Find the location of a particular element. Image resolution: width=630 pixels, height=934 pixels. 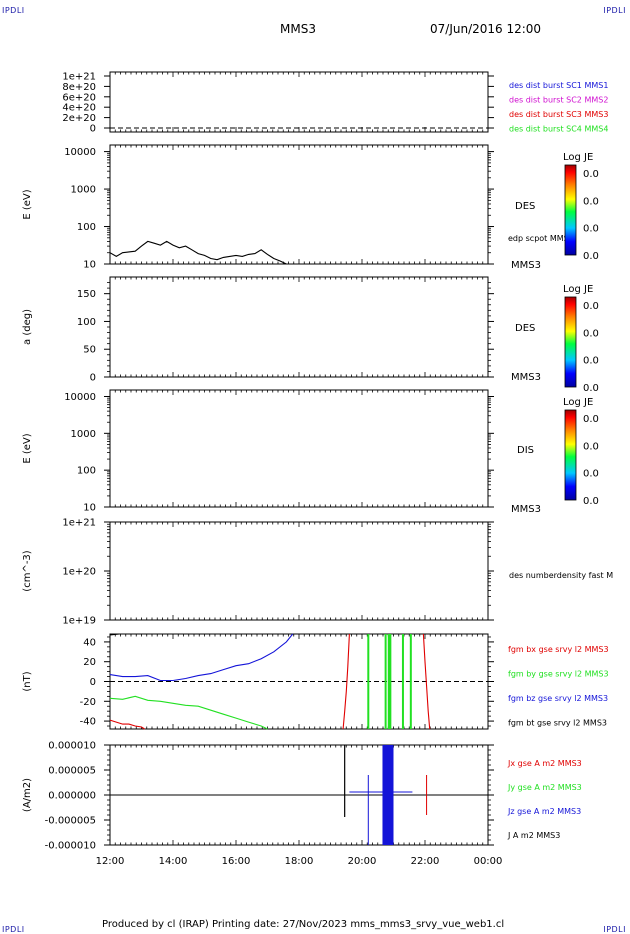

current-ytick-label: -0.000005 is located at coordinates (70, 821).